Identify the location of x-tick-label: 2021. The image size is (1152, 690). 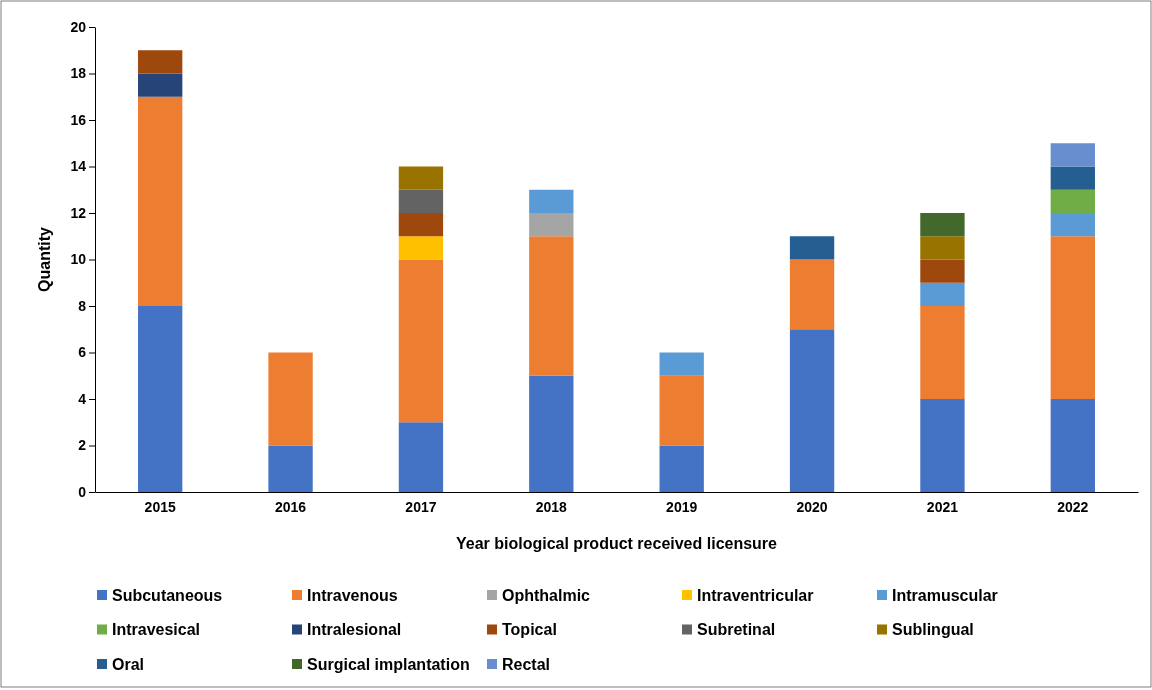
(942, 506).